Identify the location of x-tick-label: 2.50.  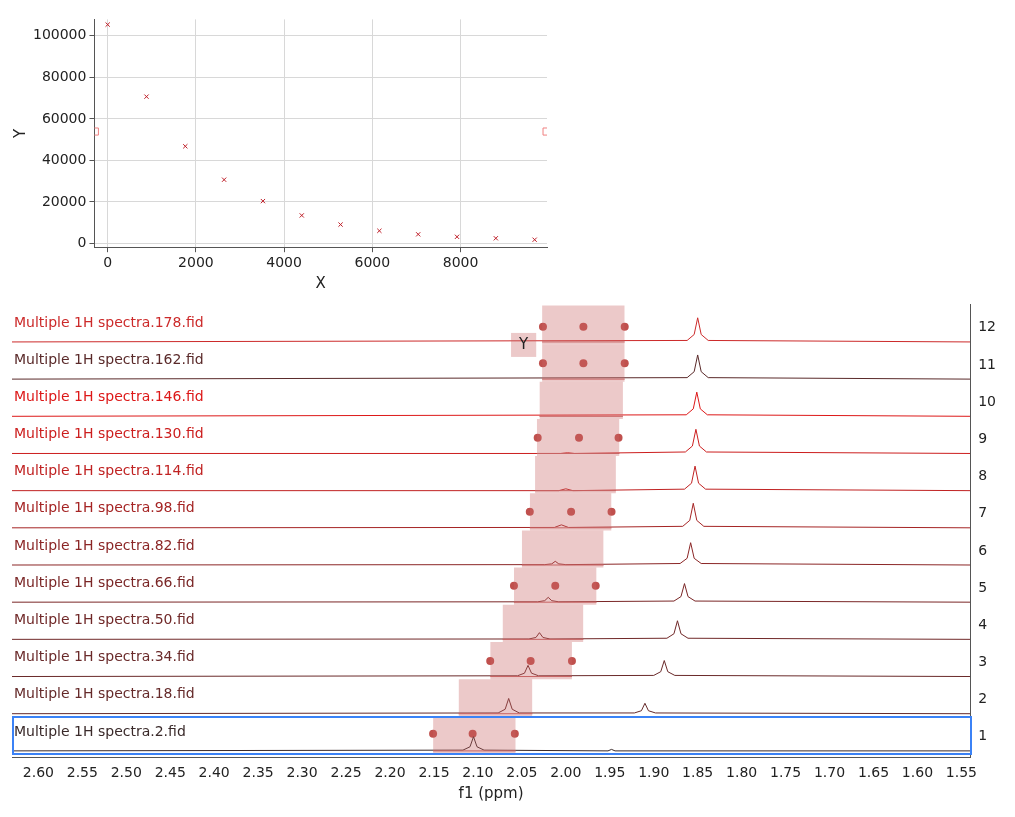
(126, 772).